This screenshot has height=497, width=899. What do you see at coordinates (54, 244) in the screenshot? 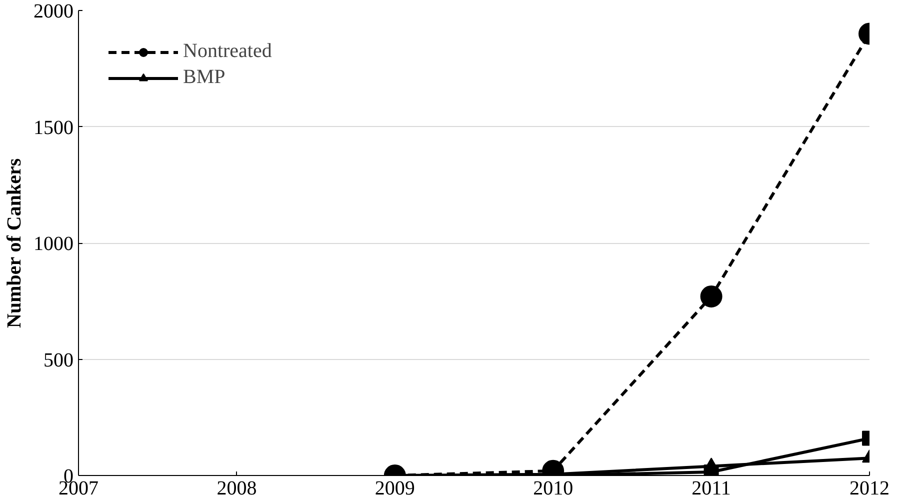
I see `y-tick-label: 1000` at bounding box center [54, 244].